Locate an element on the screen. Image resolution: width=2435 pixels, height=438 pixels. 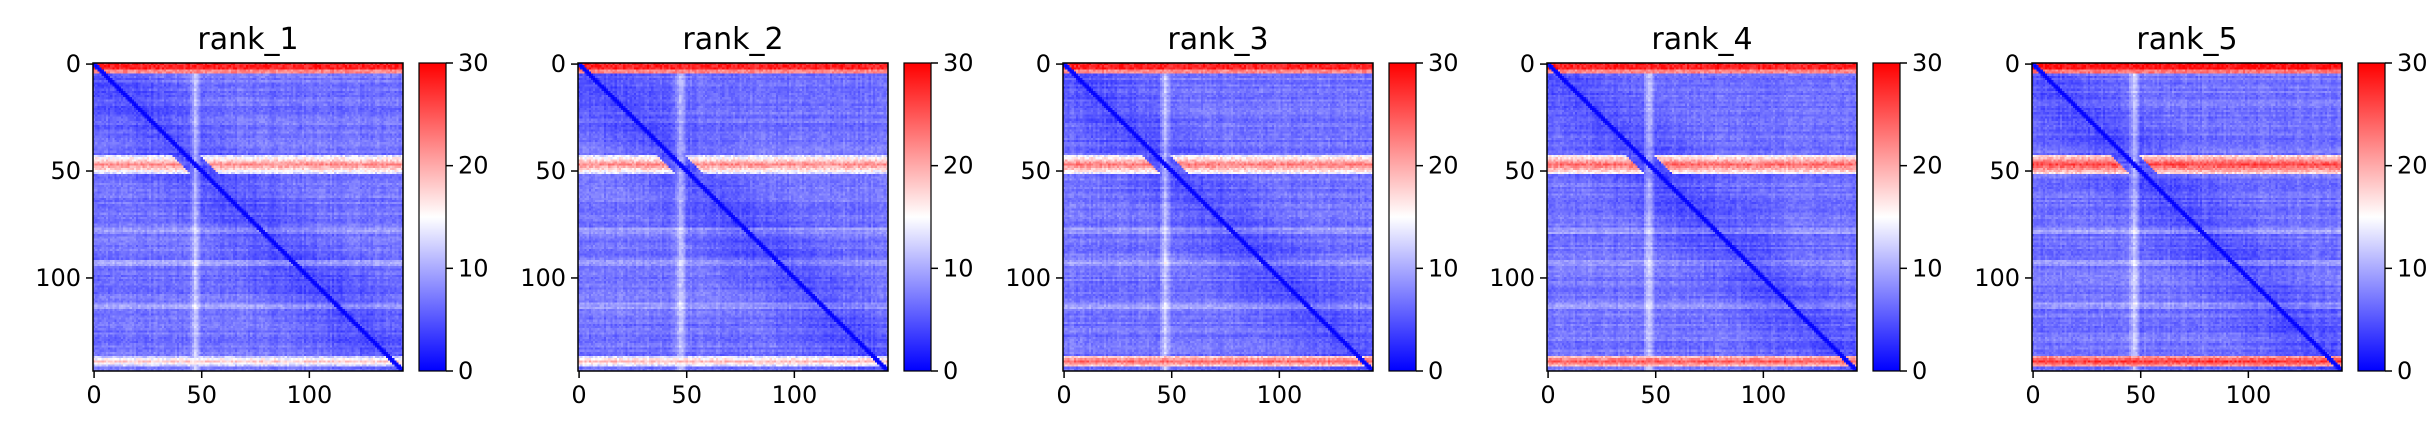
panel-title: rank_1 is located at coordinates (247, 39).